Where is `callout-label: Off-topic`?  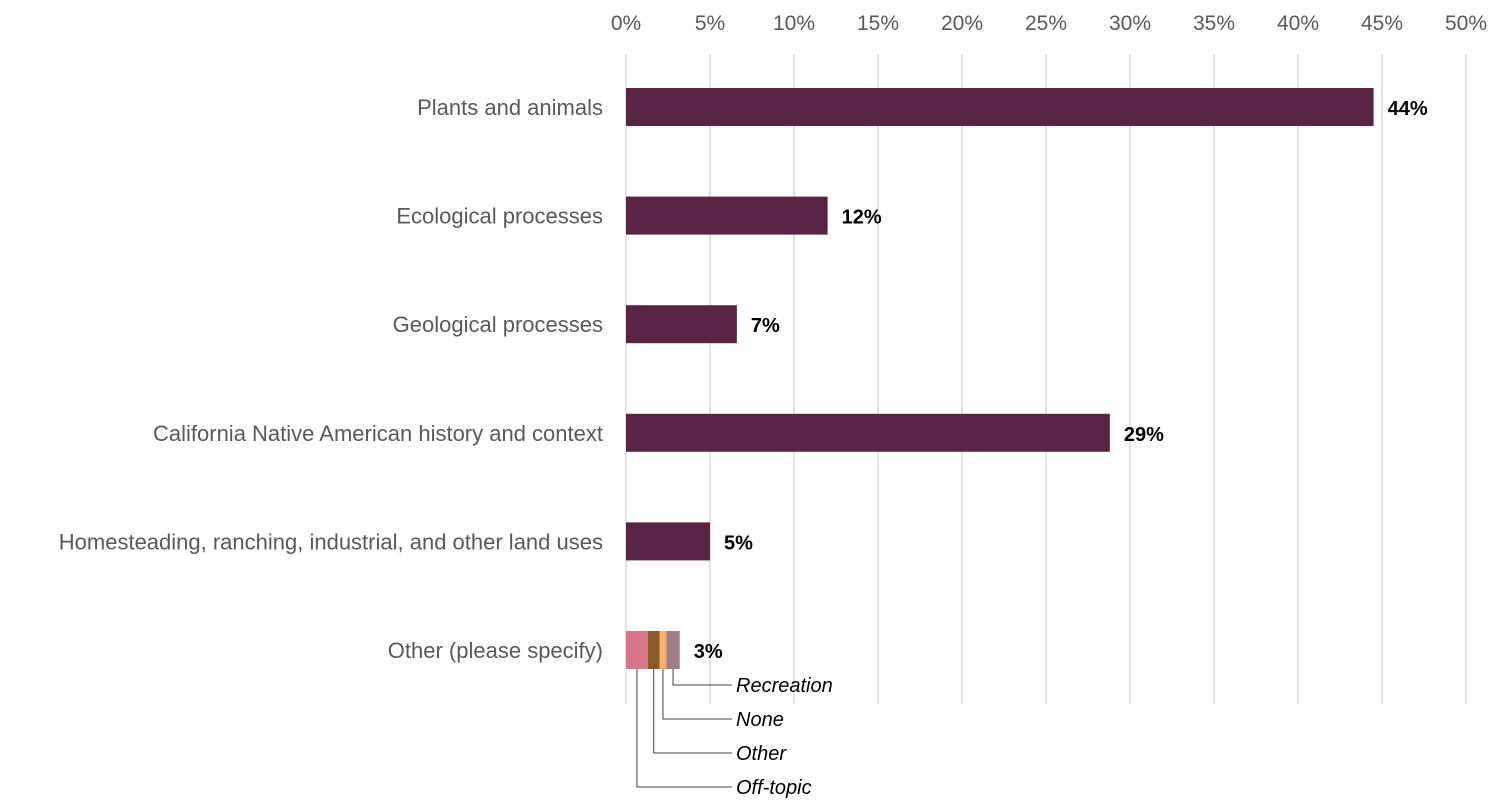 callout-label: Off-topic is located at coordinates (774, 788).